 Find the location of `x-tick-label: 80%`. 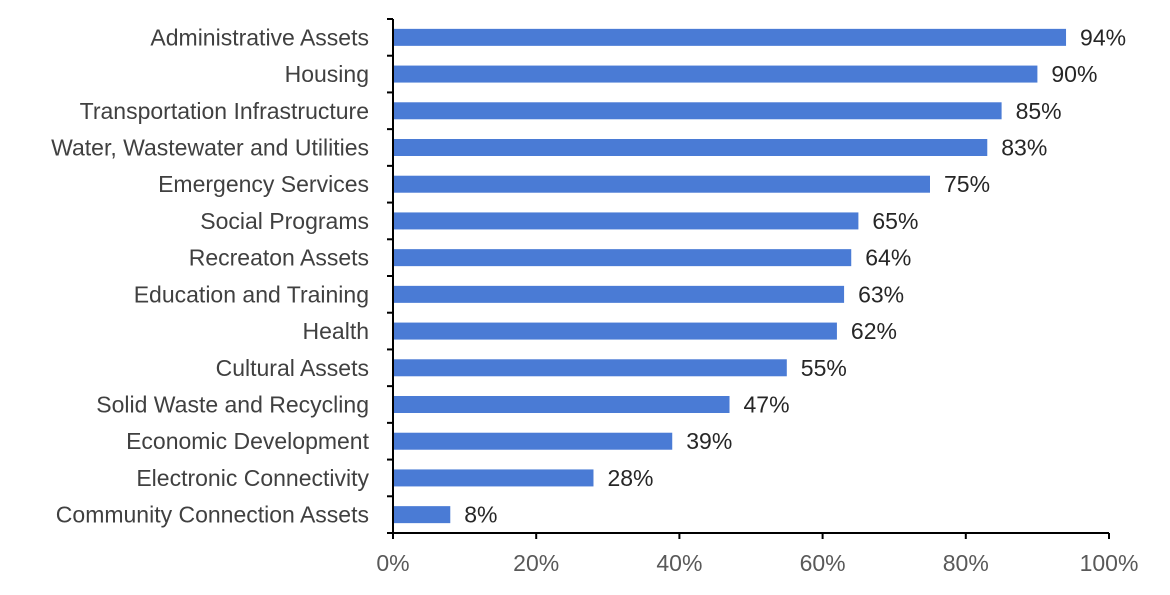

x-tick-label: 80% is located at coordinates (966, 563).